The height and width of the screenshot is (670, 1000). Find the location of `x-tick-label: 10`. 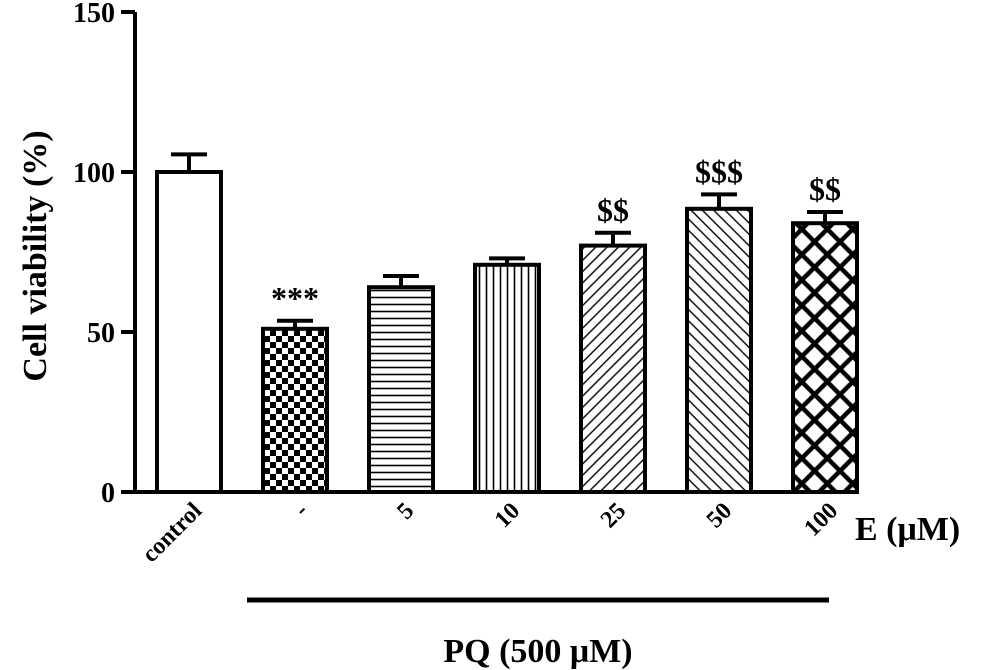

x-tick-label: 10 is located at coordinates (507, 515).